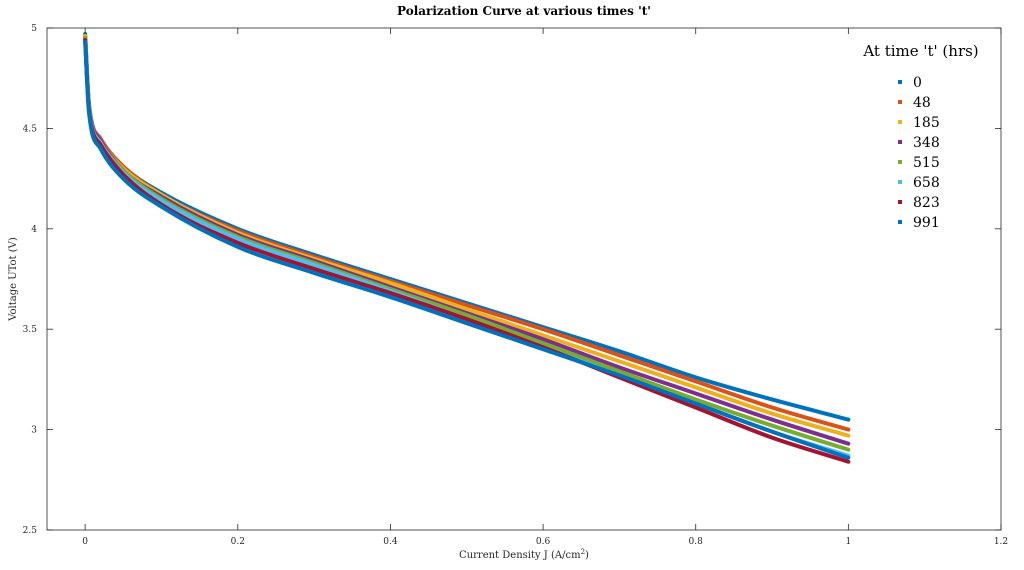  Describe the element at coordinates (920, 51) in the screenshot. I see `legend-title: At time 't' (hrs)` at that location.